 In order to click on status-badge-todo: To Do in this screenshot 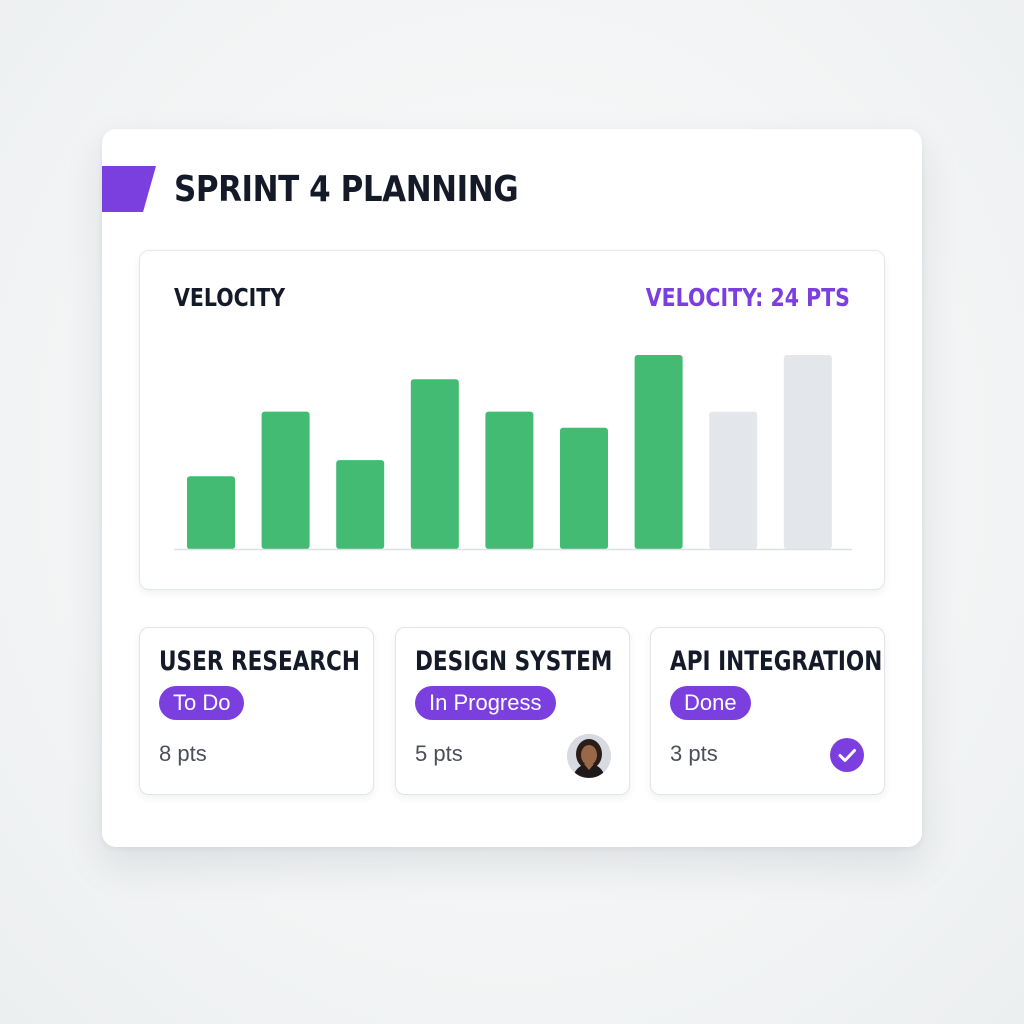, I will do `click(202, 703)`.